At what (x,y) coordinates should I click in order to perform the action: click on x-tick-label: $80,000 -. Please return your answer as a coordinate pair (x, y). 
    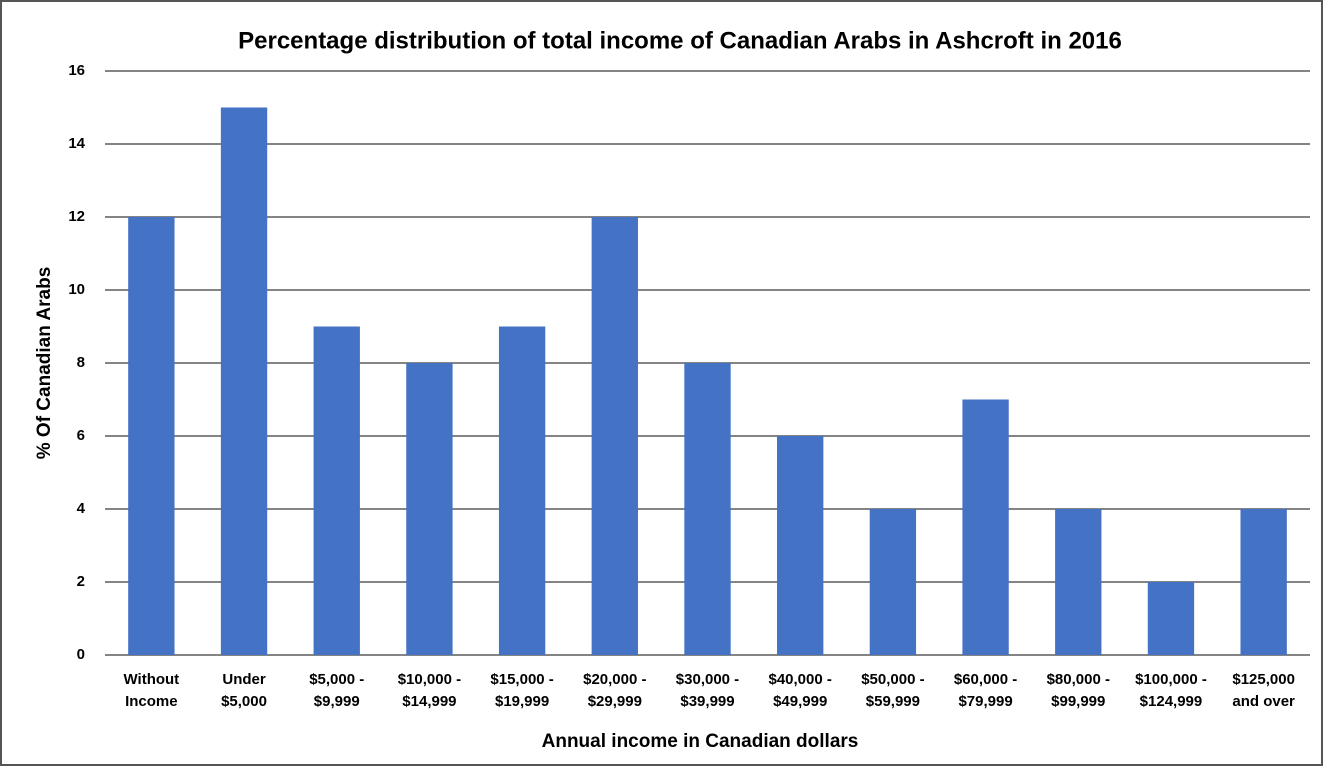
    Looking at the image, I should click on (1078, 679).